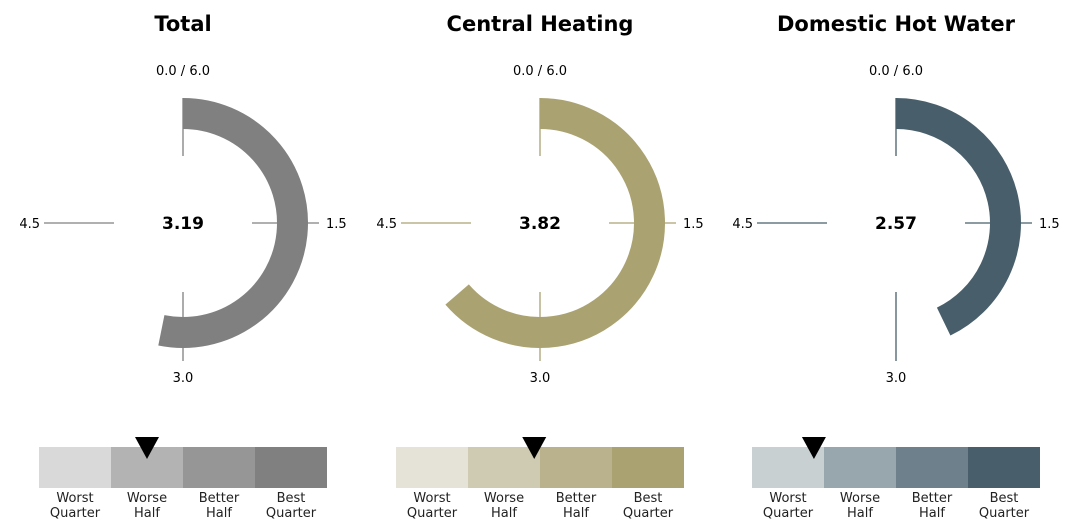 The height and width of the screenshot is (531, 1080). Describe the element at coordinates (896, 24) in the screenshot. I see `chart-title: Domestic Hot Water` at that location.